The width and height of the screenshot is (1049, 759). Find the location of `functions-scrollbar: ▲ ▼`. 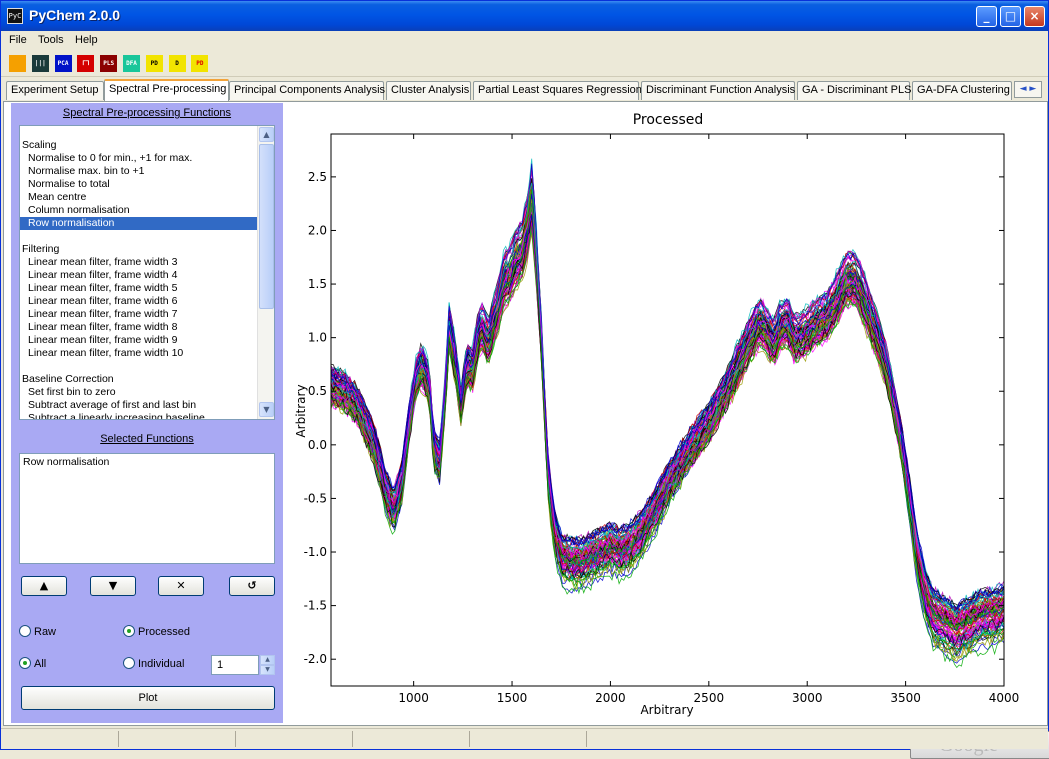

functions-scrollbar: ▲ ▼ is located at coordinates (265, 272).